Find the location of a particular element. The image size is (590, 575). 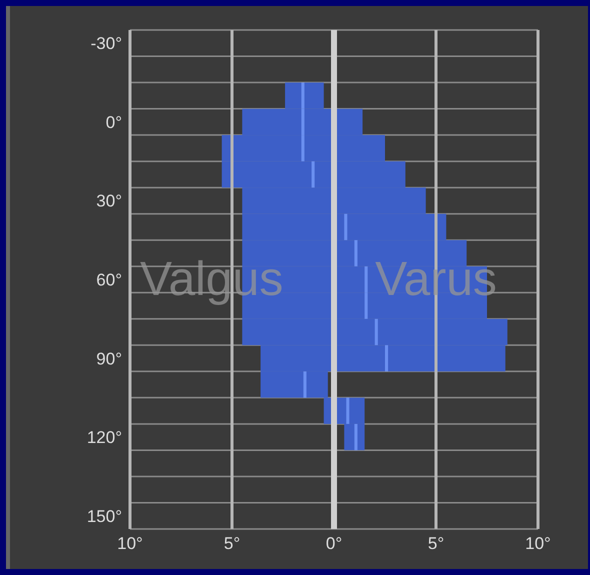

y-tick-label: -30° is located at coordinates (106, 44).